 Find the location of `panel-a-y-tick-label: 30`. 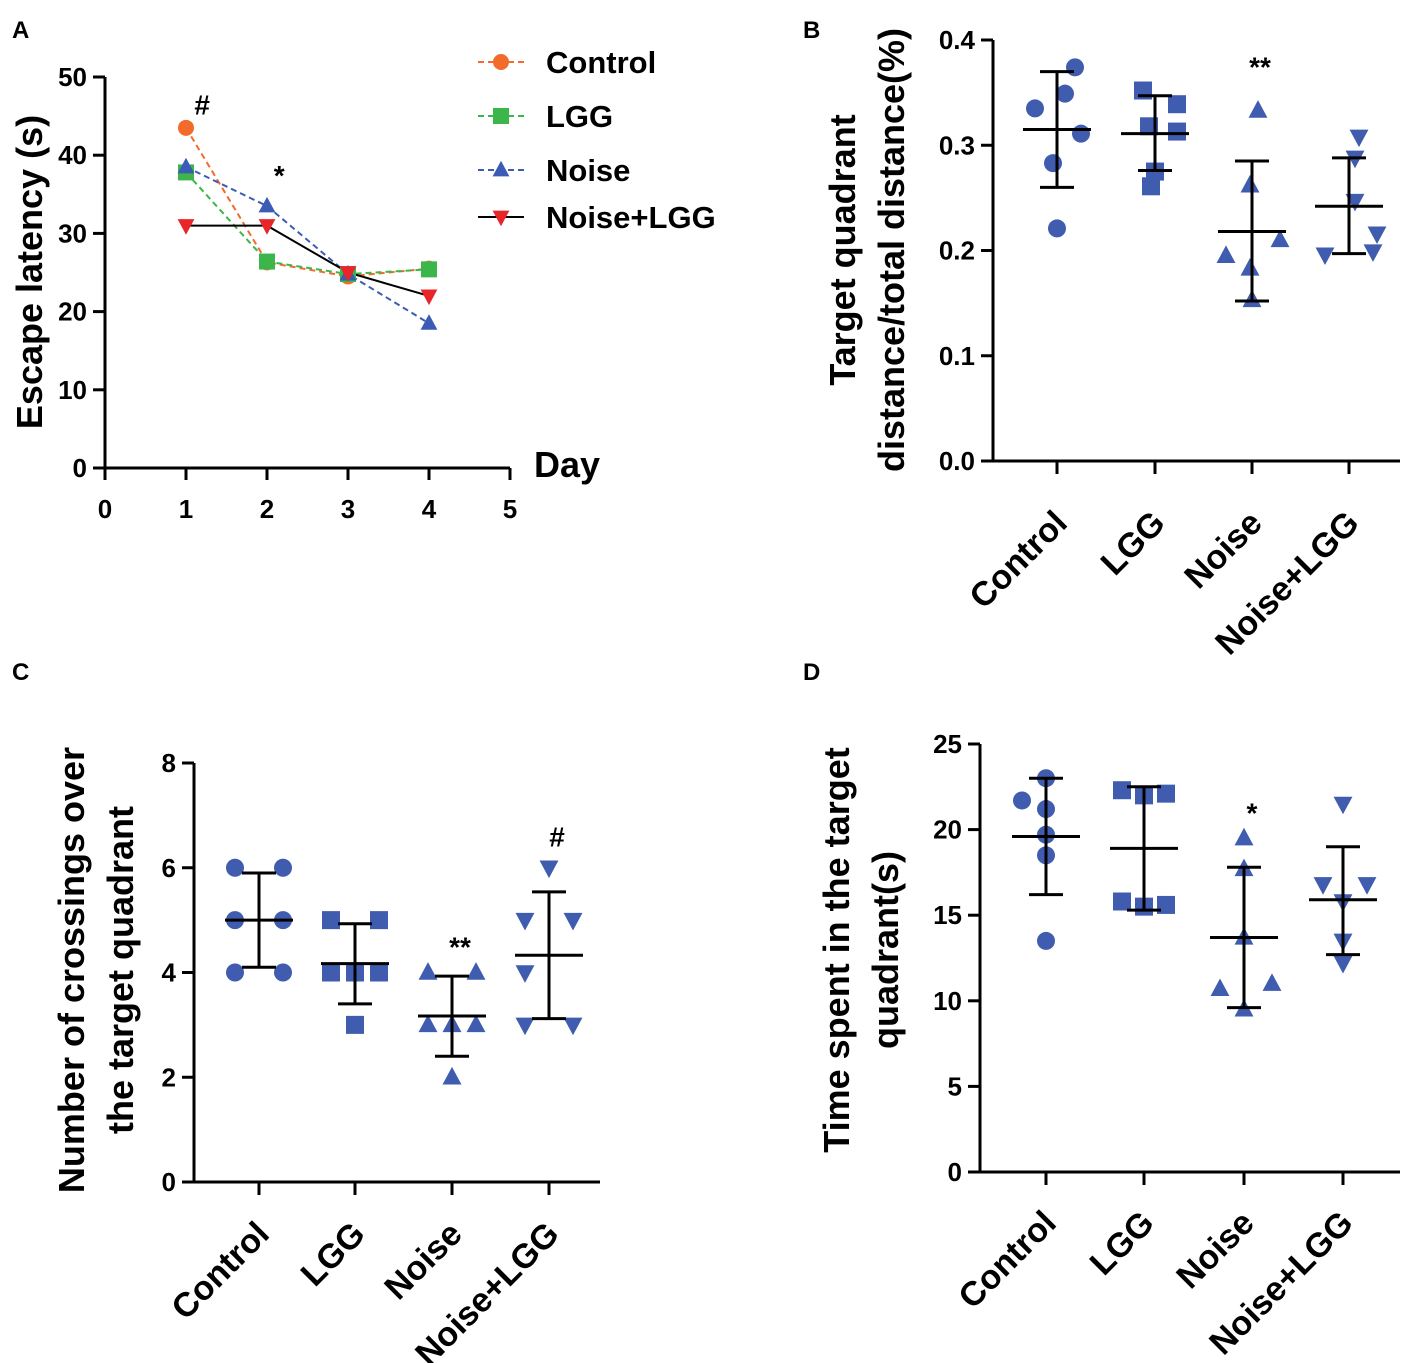

panel-a-y-tick-label: 30 is located at coordinates (72, 233).